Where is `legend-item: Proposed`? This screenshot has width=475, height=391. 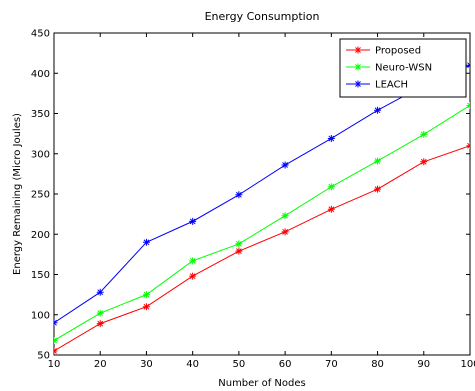 legend-item: Proposed is located at coordinates (383, 51).